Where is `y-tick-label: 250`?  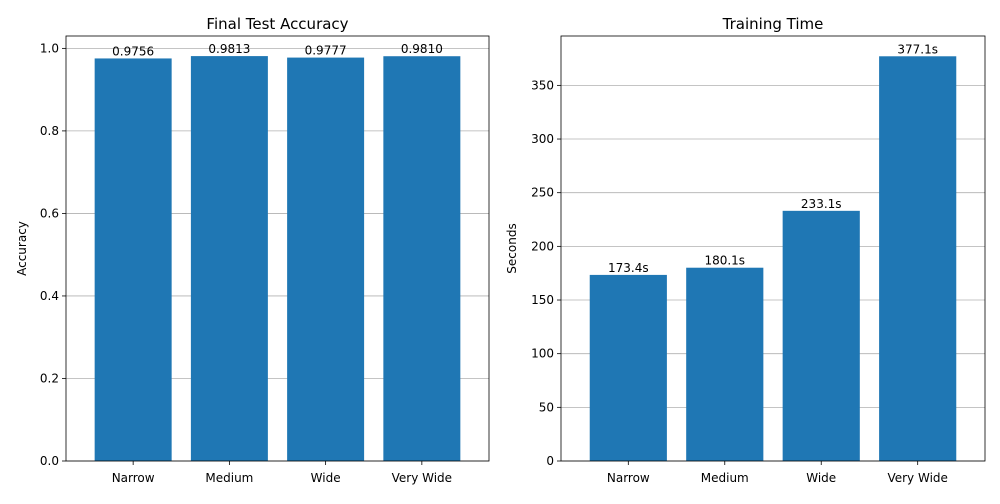 y-tick-label: 250 is located at coordinates (542, 193).